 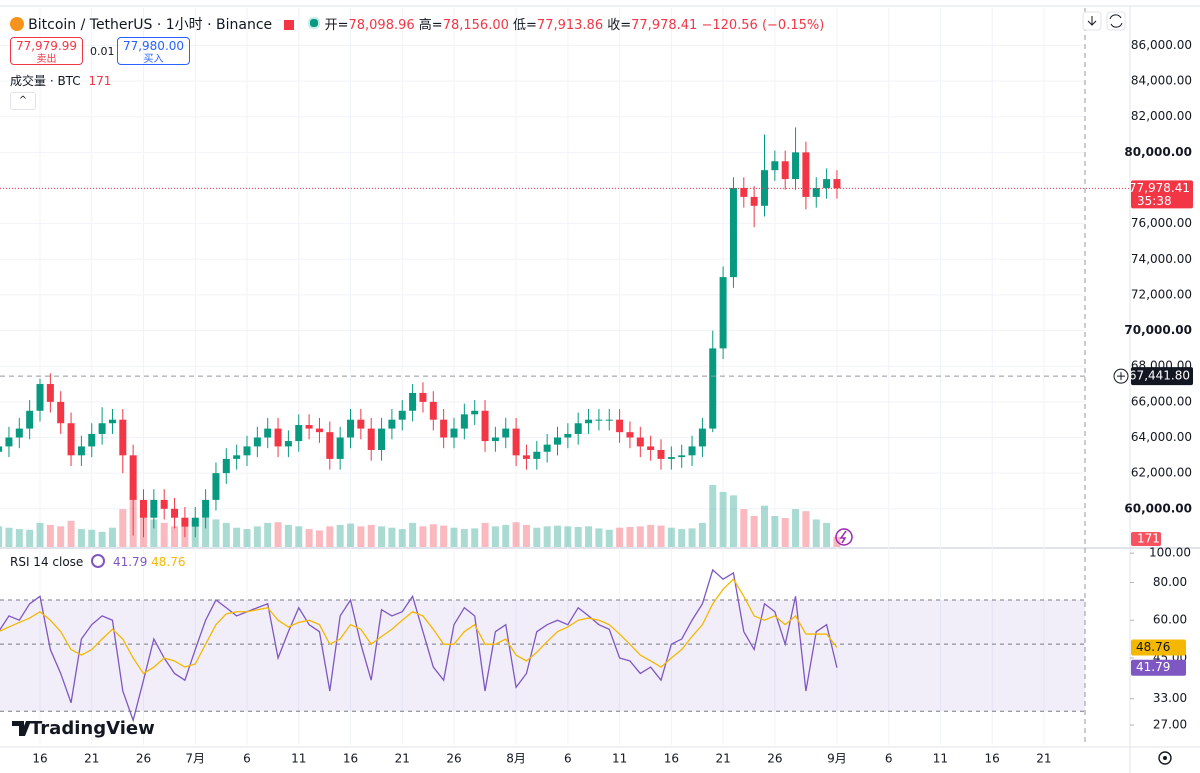 What do you see at coordinates (1170, 620) in the screenshot?
I see `y-tick-label: 60.00` at bounding box center [1170, 620].